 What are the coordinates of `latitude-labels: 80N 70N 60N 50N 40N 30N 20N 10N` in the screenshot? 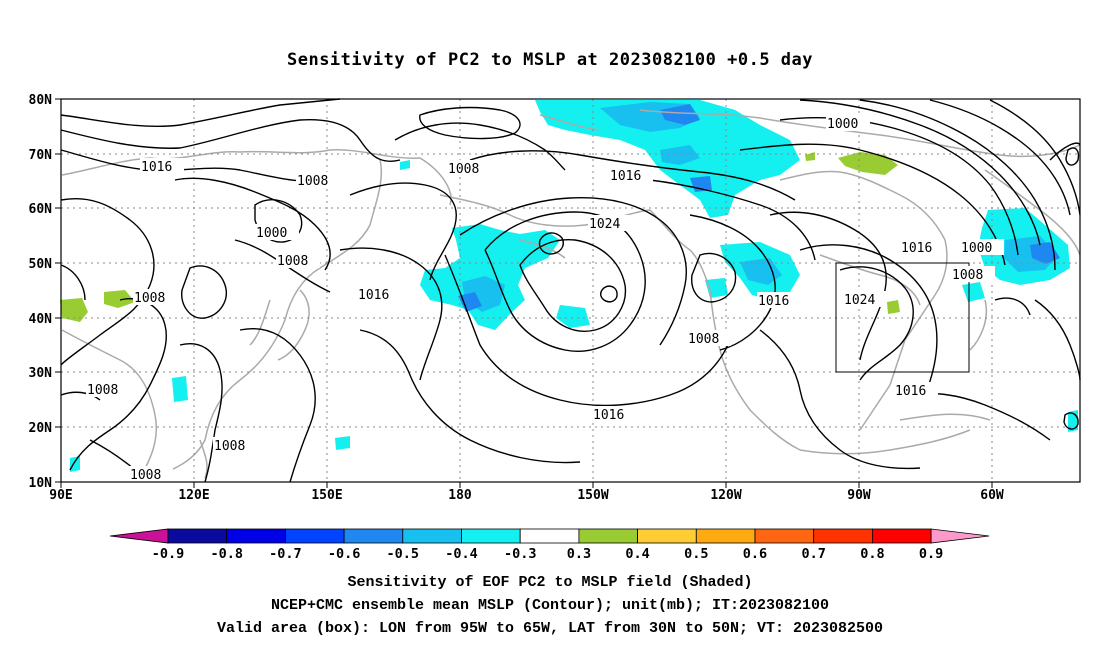 It's located at (41, 292).